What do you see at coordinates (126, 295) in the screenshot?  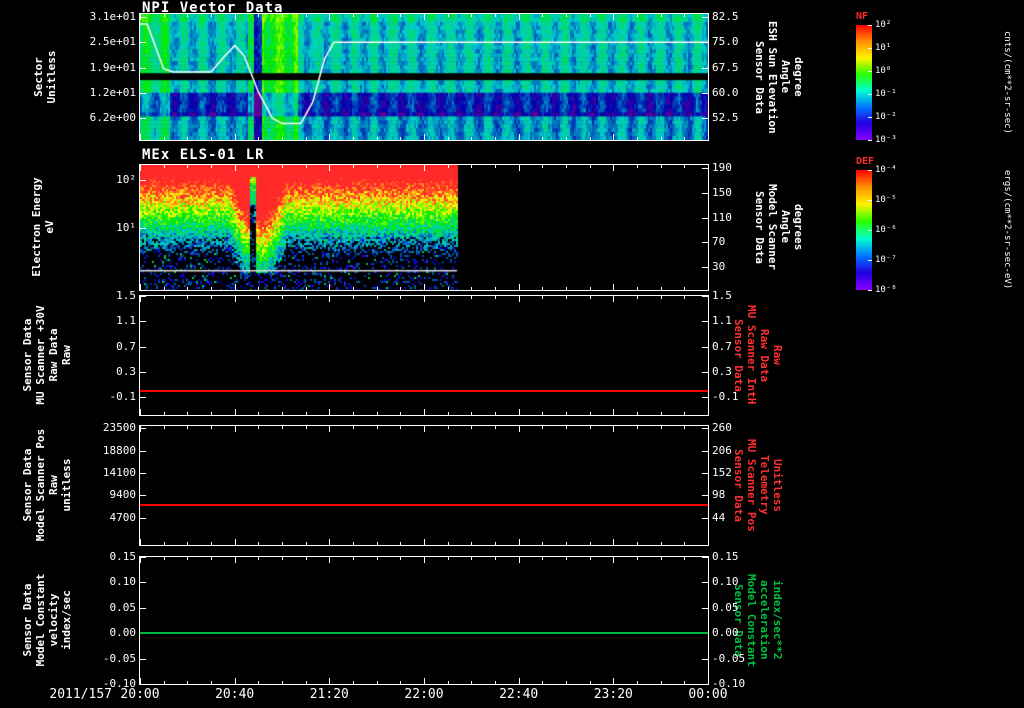 I see `y-tick-label-left: 1.5` at bounding box center [126, 295].